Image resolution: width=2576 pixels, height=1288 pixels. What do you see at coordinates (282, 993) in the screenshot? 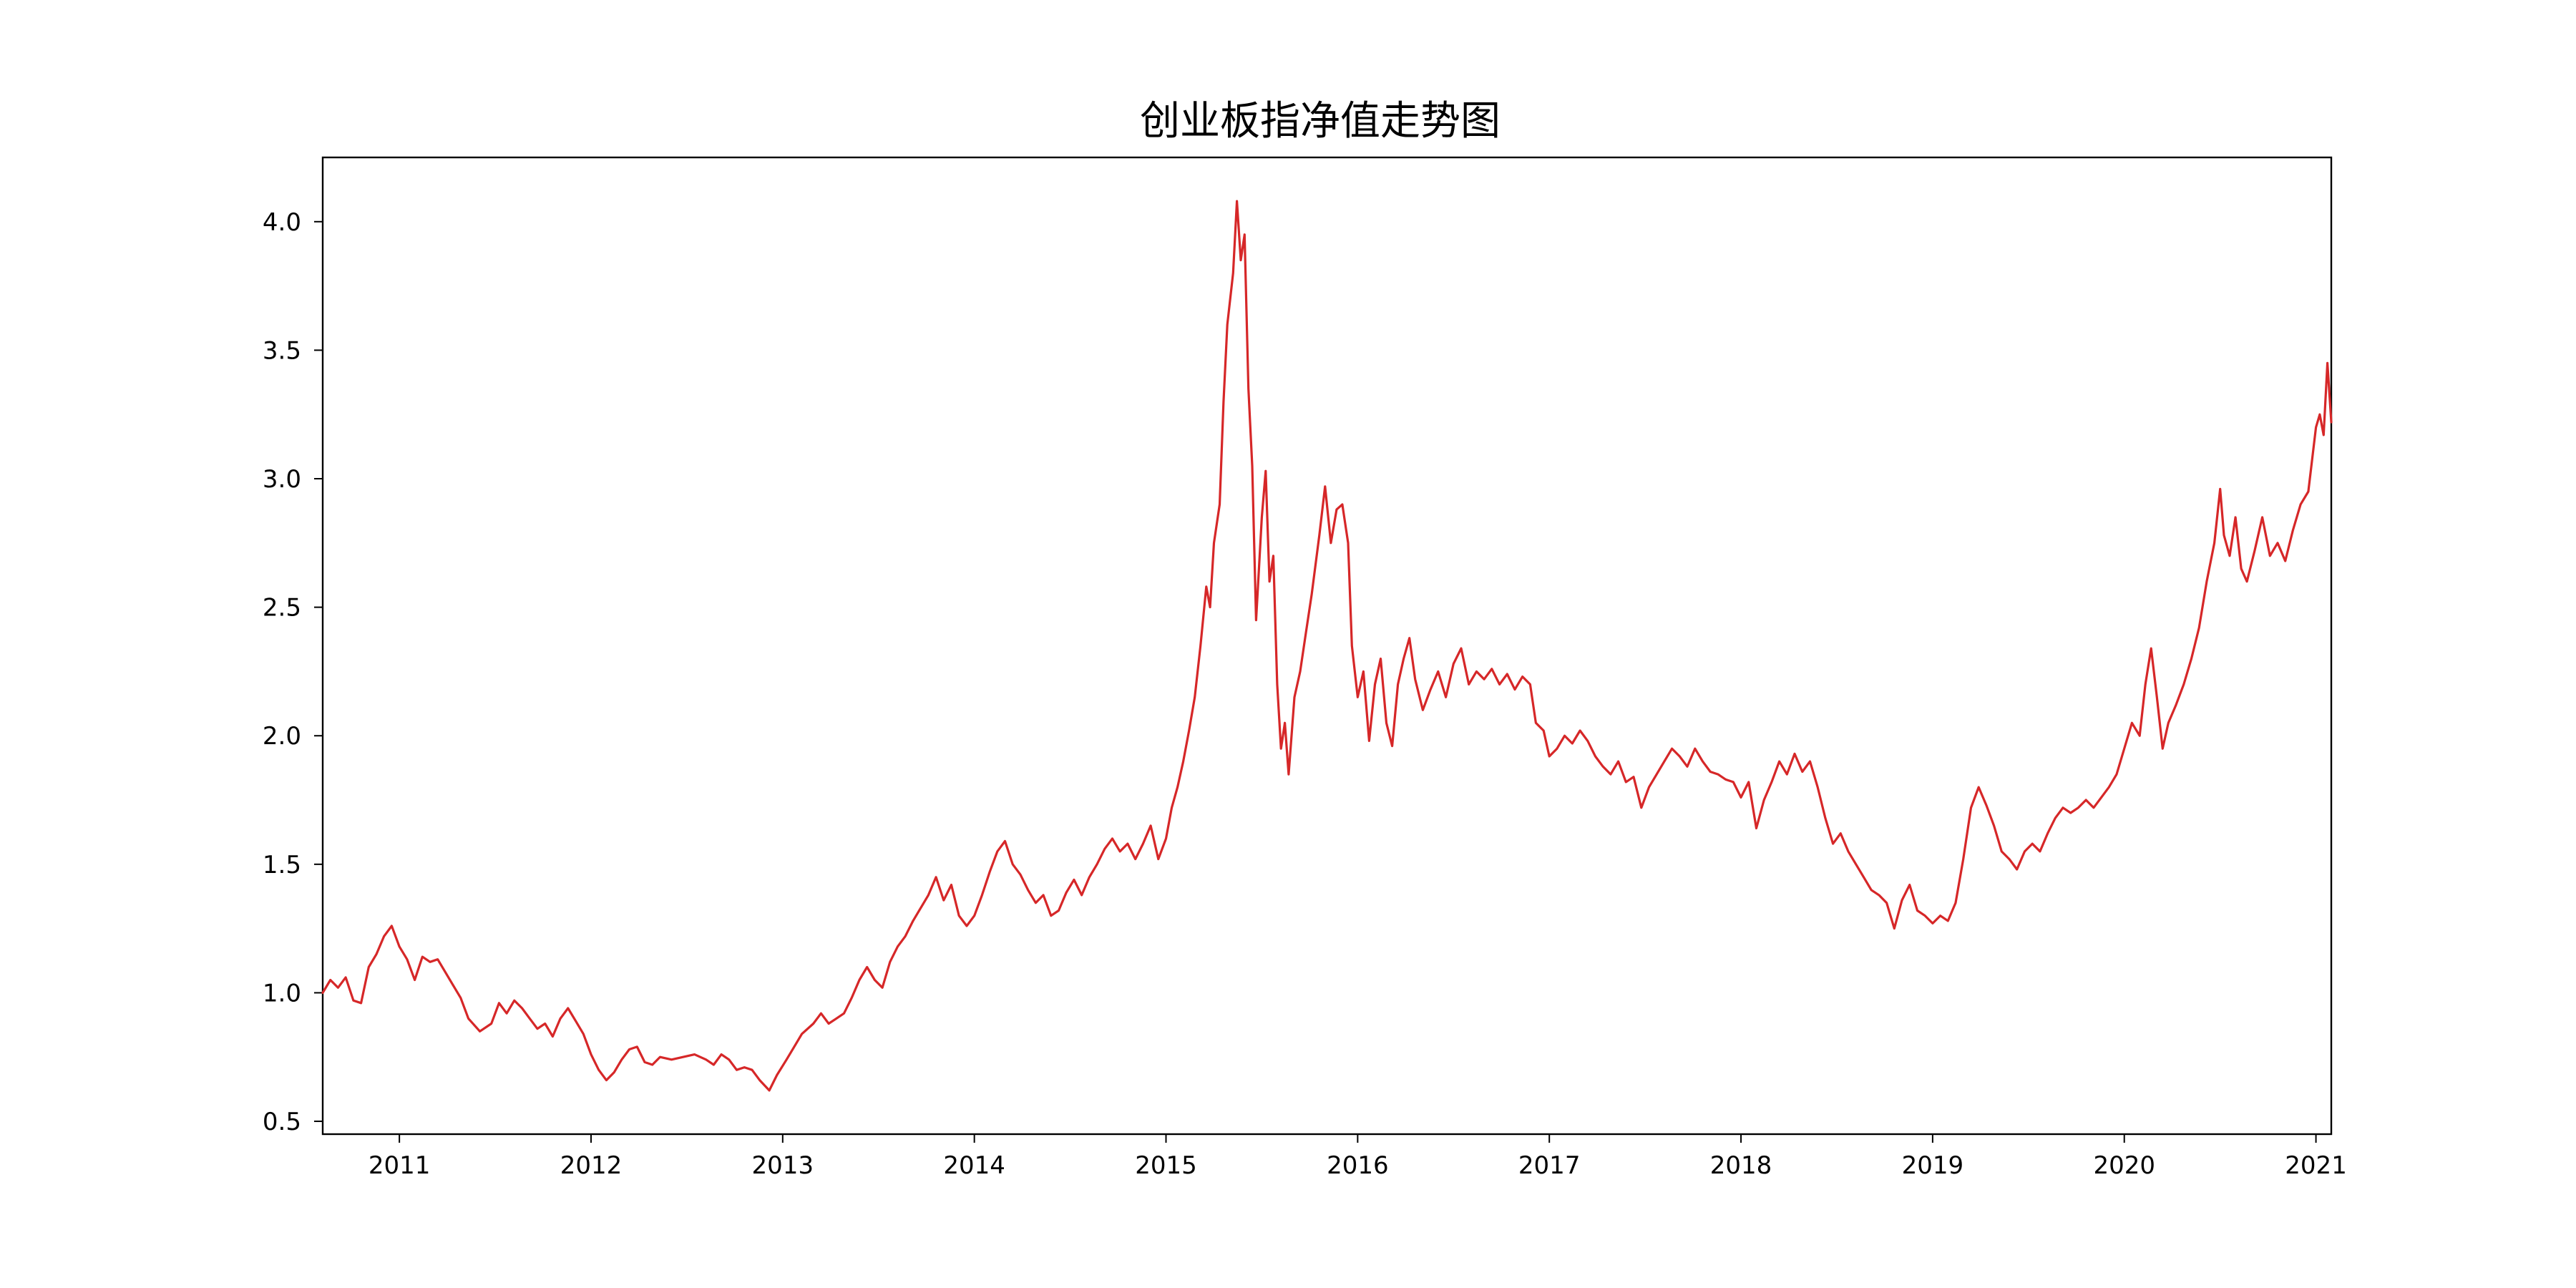
I see `y-tick-label: 1.0` at bounding box center [282, 993].